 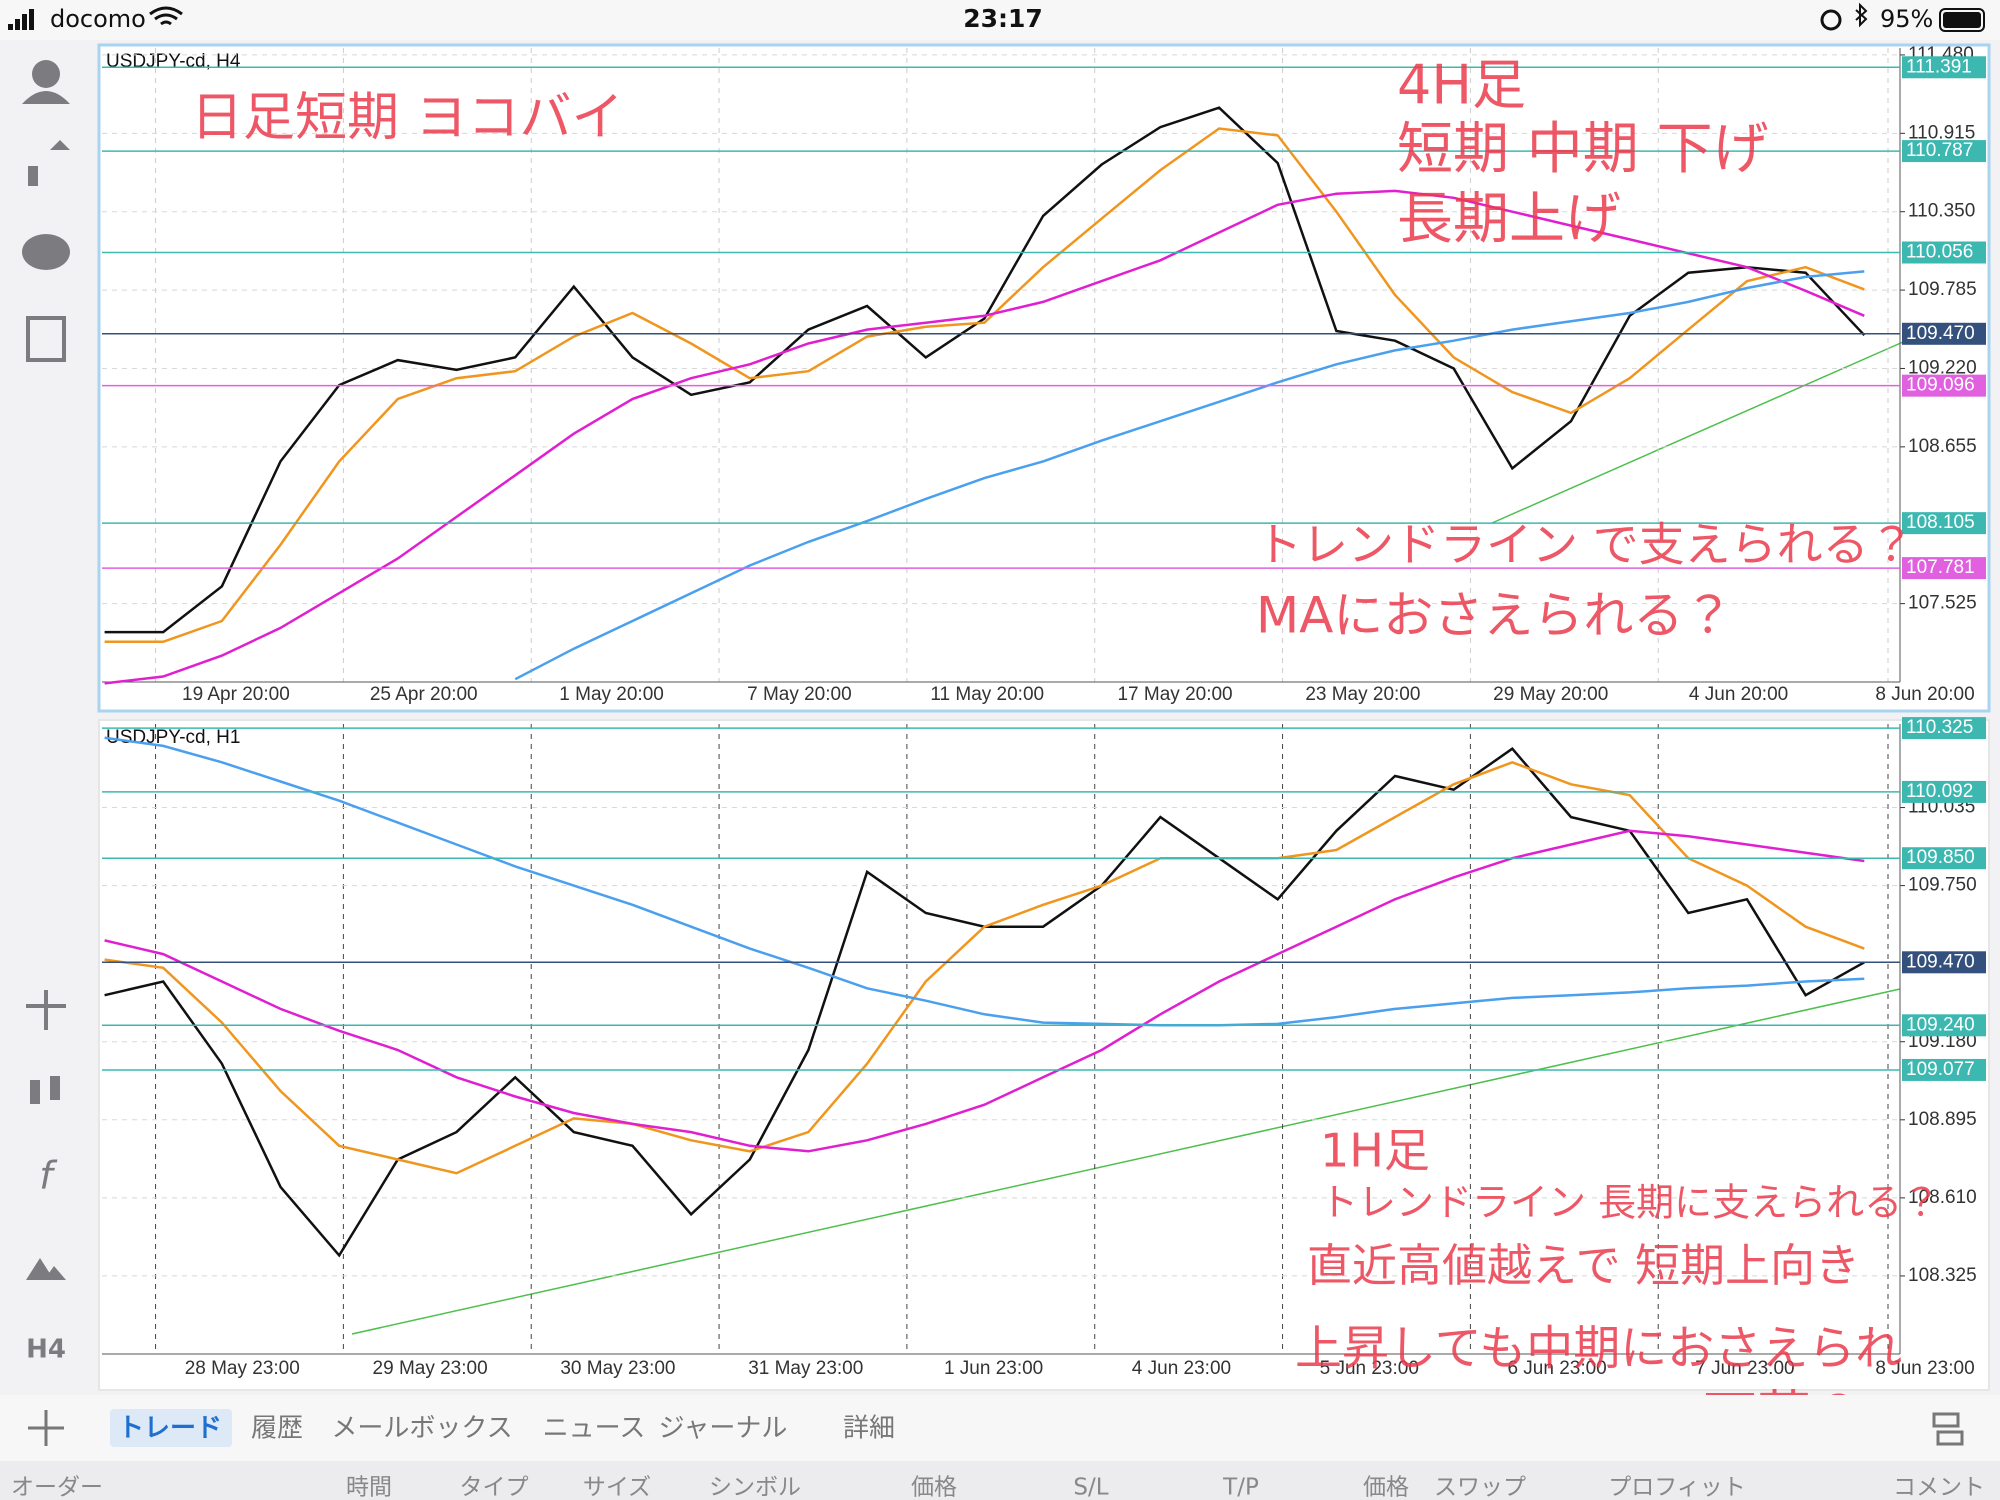 What do you see at coordinates (1940, 385) in the screenshot?
I see `price-level-label: 109.096` at bounding box center [1940, 385].